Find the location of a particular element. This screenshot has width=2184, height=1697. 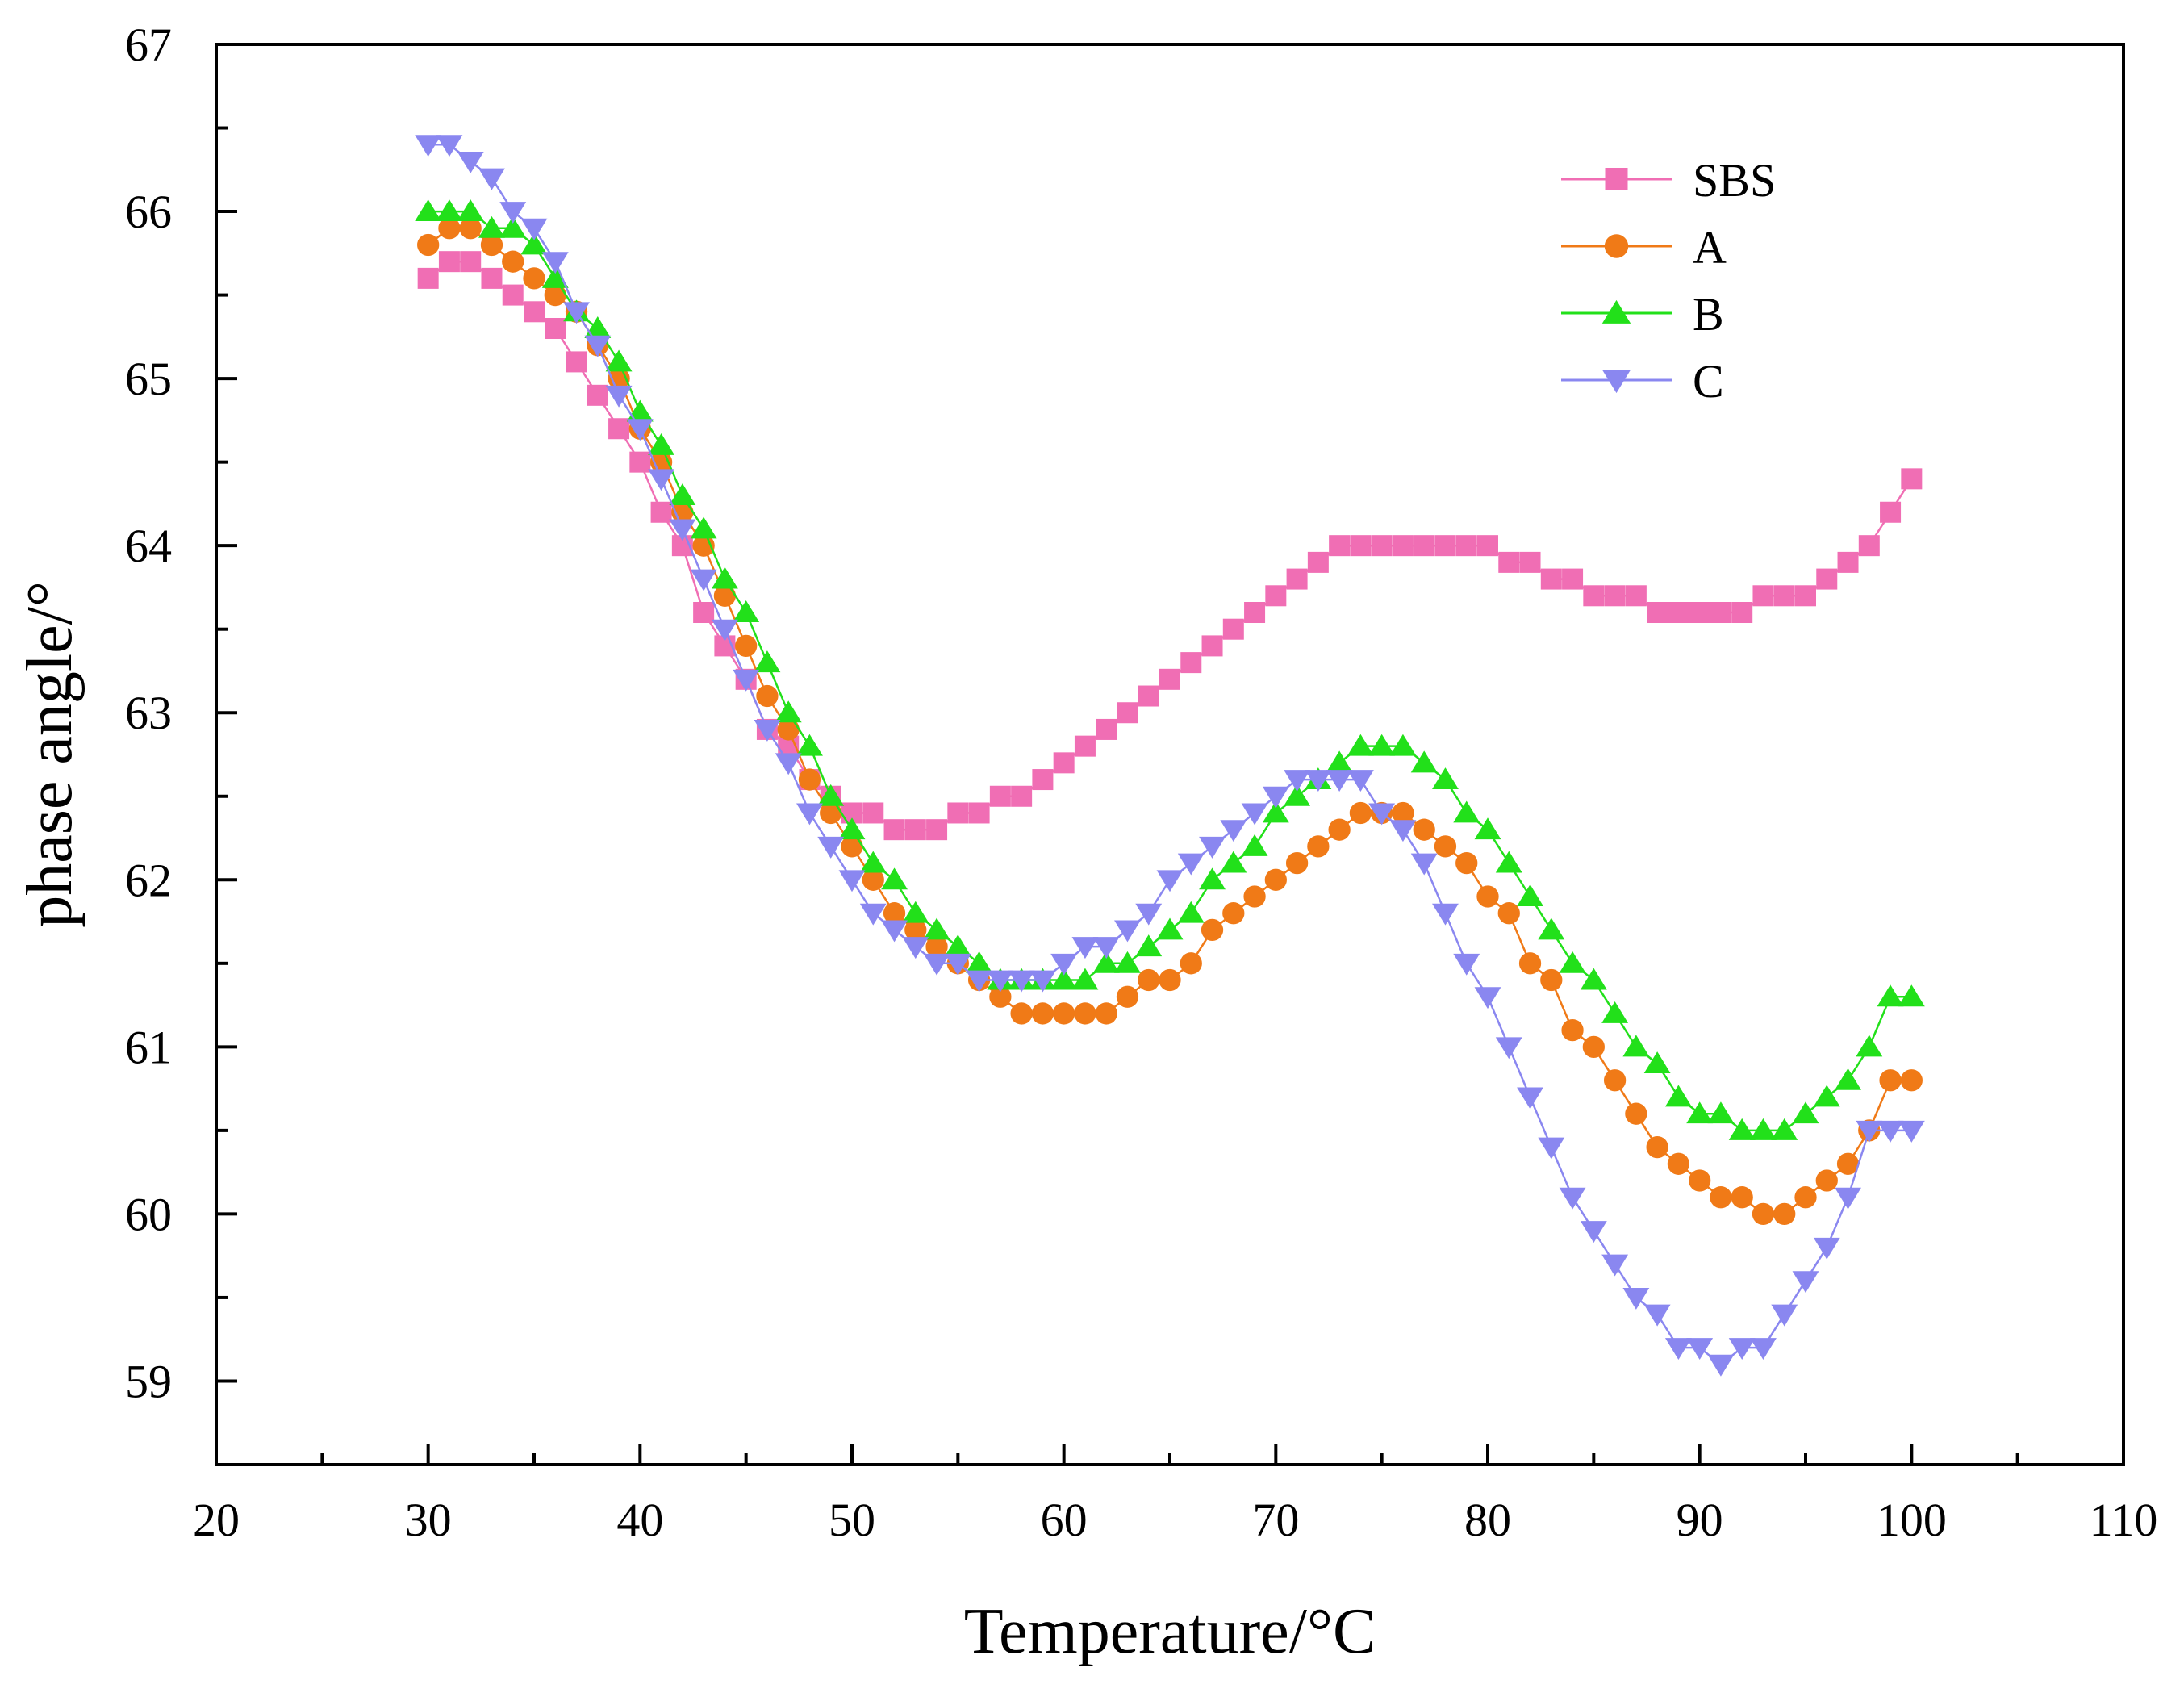

y-tick-label: 60 is located at coordinates (148, 1214).